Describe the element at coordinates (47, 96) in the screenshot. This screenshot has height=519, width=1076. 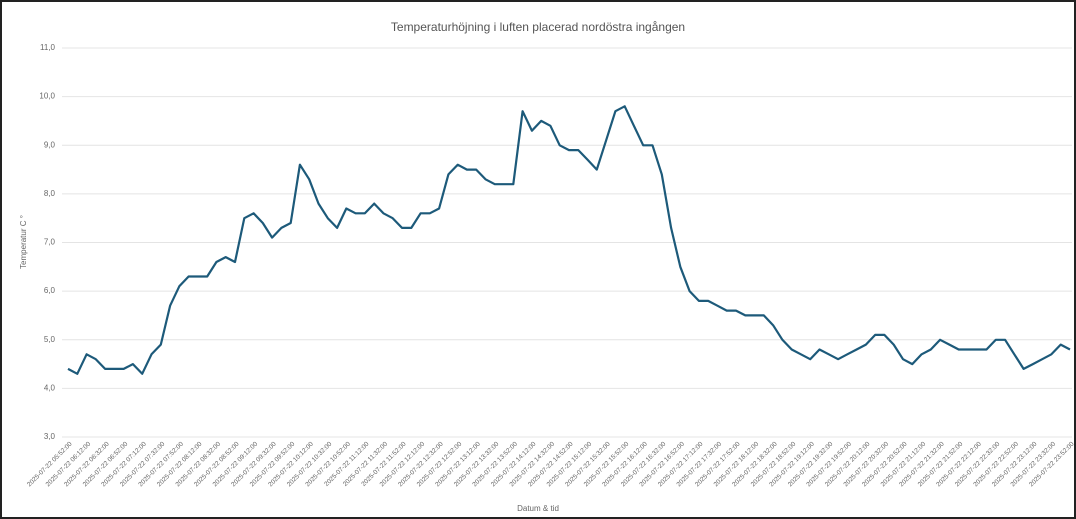
I see `y-tick-label: 10,0` at that location.